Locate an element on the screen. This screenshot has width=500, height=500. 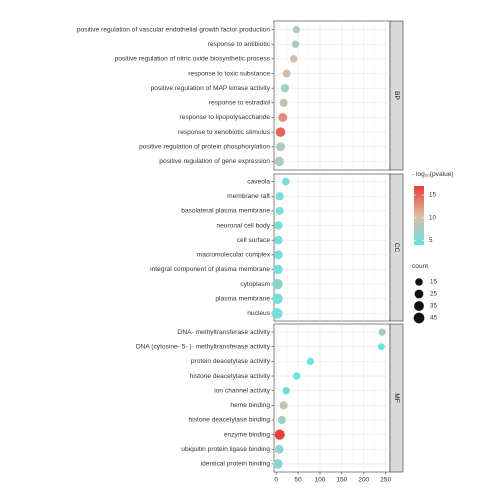
size-legend-label: 25 is located at coordinates (433, 294).